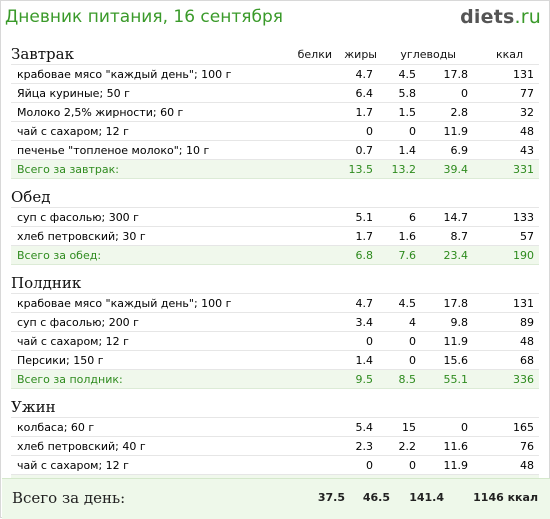 This screenshot has width=550, height=519. I want to click on column-header-protein: белки, so click(314, 54).